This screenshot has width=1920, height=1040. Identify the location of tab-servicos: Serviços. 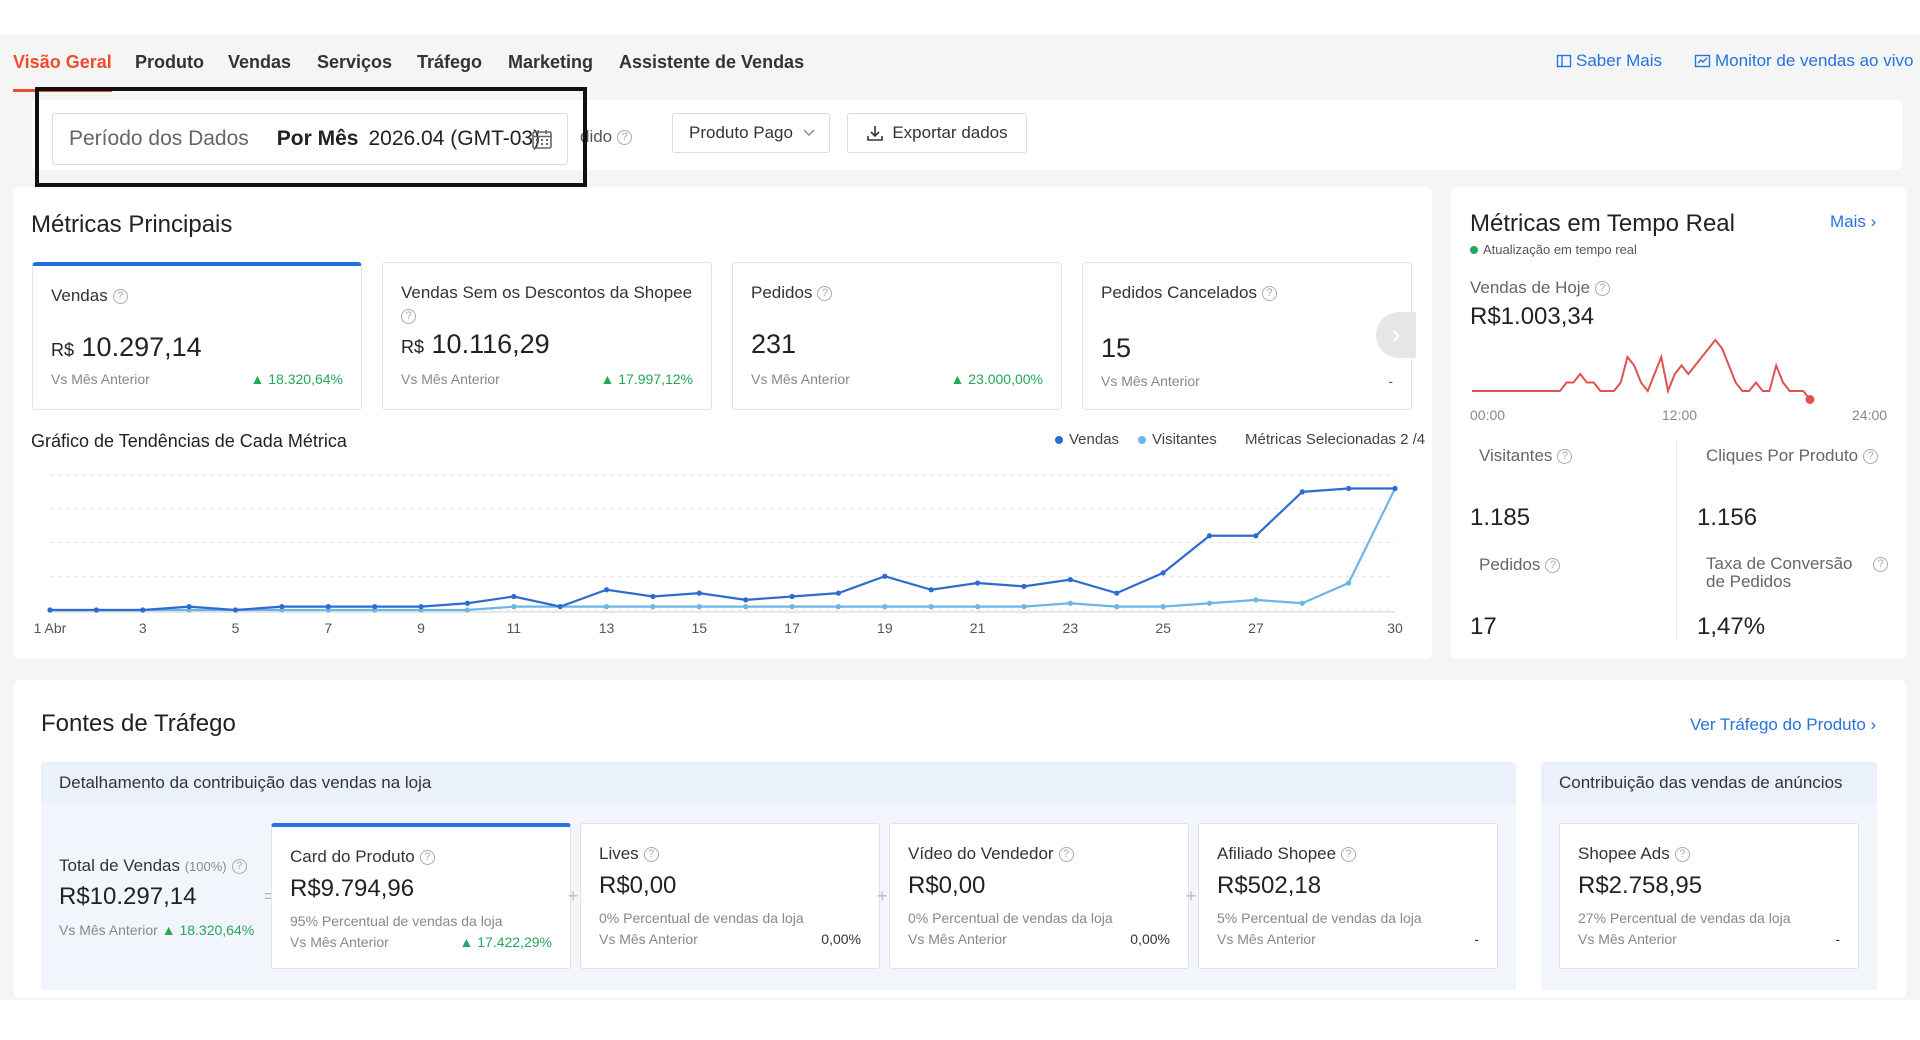
(355, 62).